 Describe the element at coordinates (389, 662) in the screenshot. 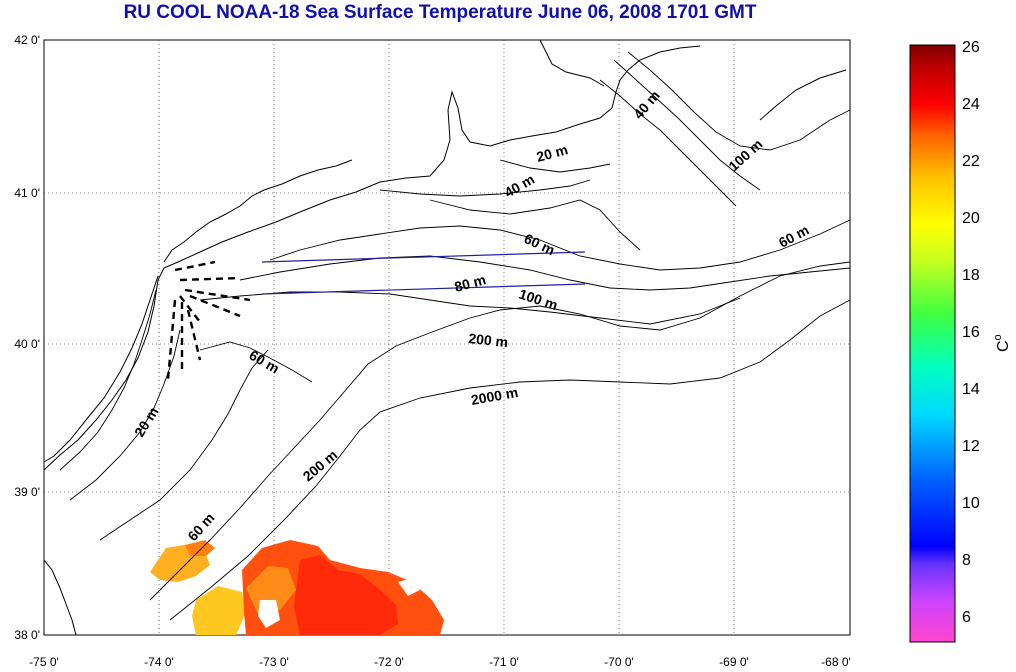

I see `x-tick-label: -72 0'` at that location.